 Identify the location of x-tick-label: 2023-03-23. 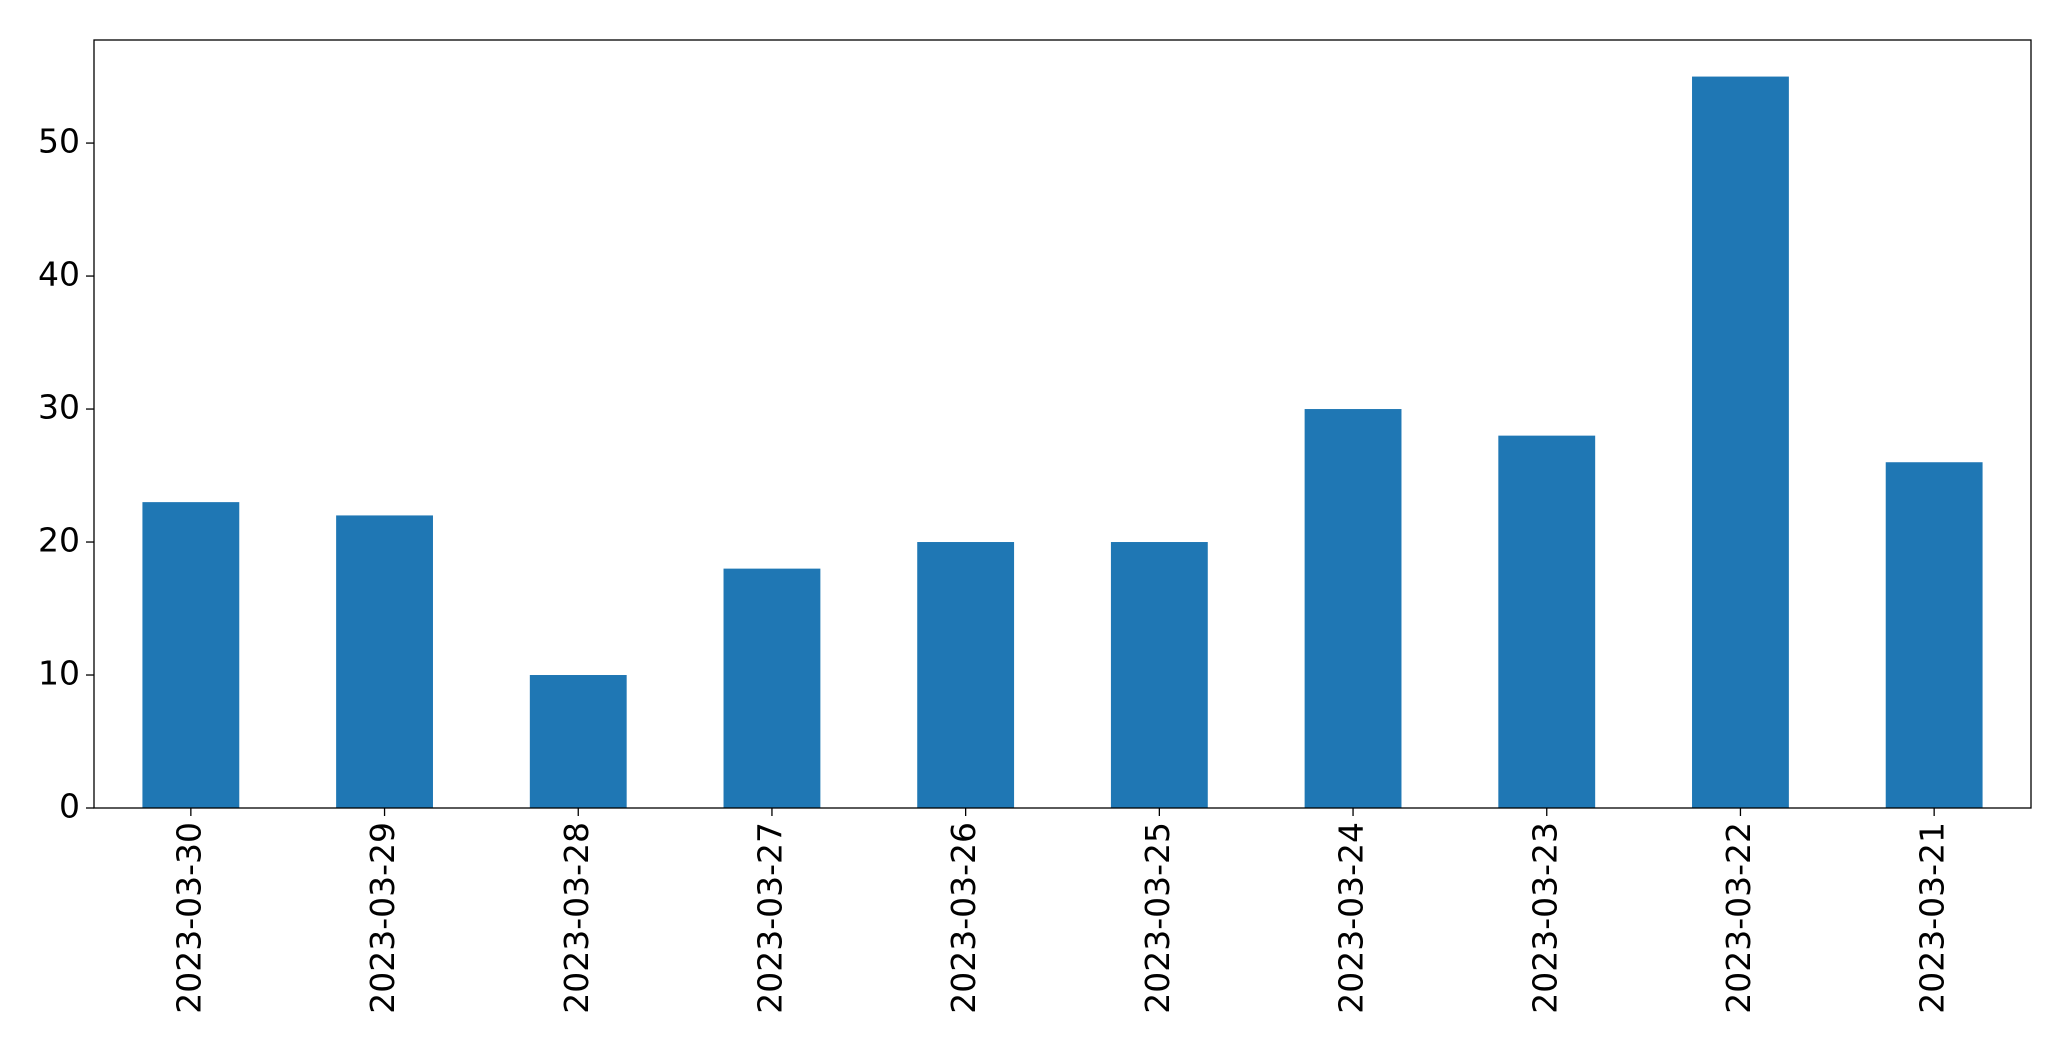
(1544, 918).